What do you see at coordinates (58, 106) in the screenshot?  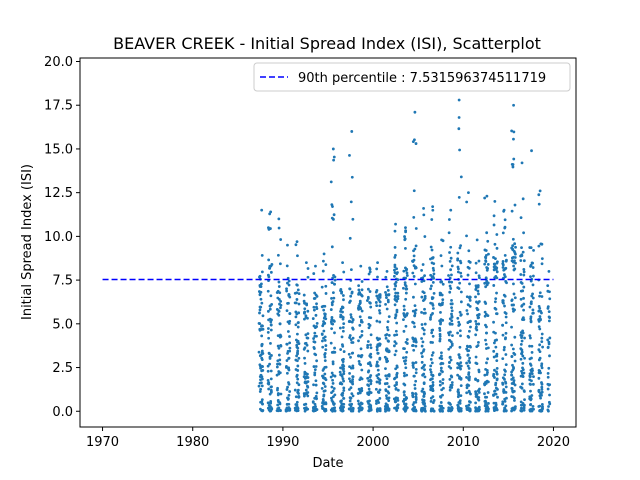 I see `y-tick-label: 17.5` at bounding box center [58, 106].